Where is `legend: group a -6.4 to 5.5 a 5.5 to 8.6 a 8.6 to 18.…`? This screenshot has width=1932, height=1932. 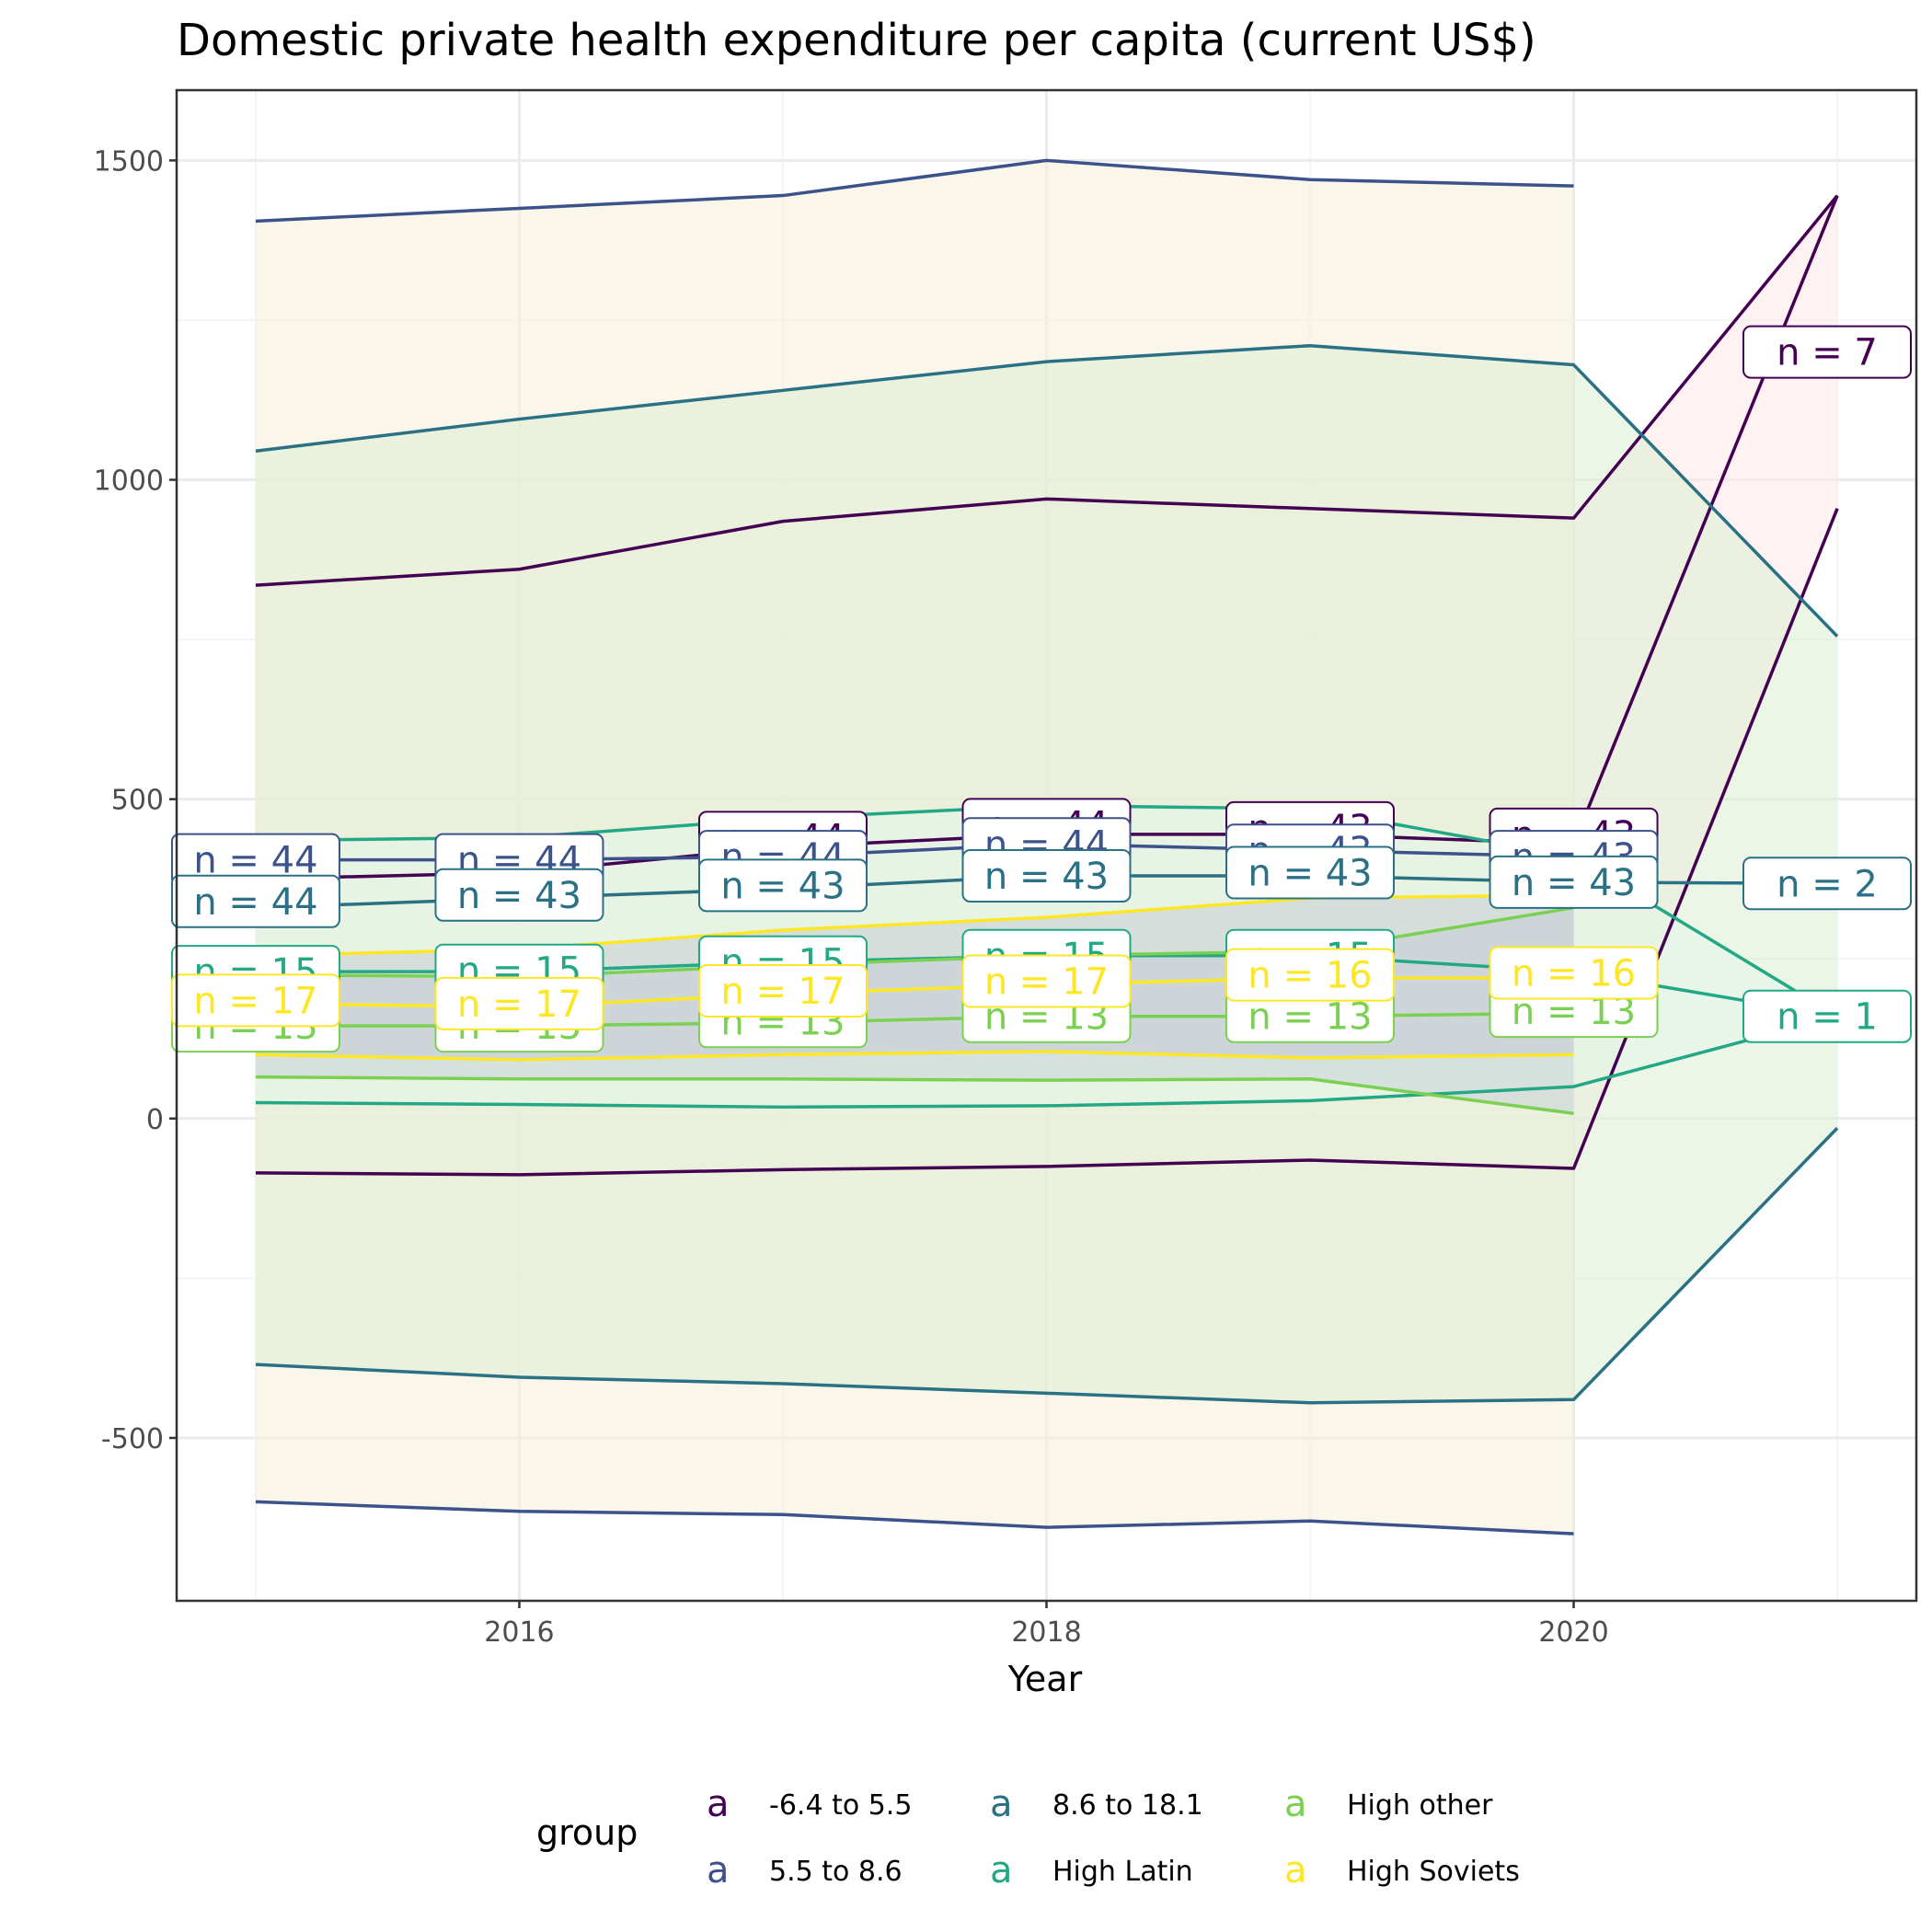
legend: group a -6.4 to 5.5 a 5.5 to 8.6 a 8.6 to 18.… is located at coordinates (1028, 1837).